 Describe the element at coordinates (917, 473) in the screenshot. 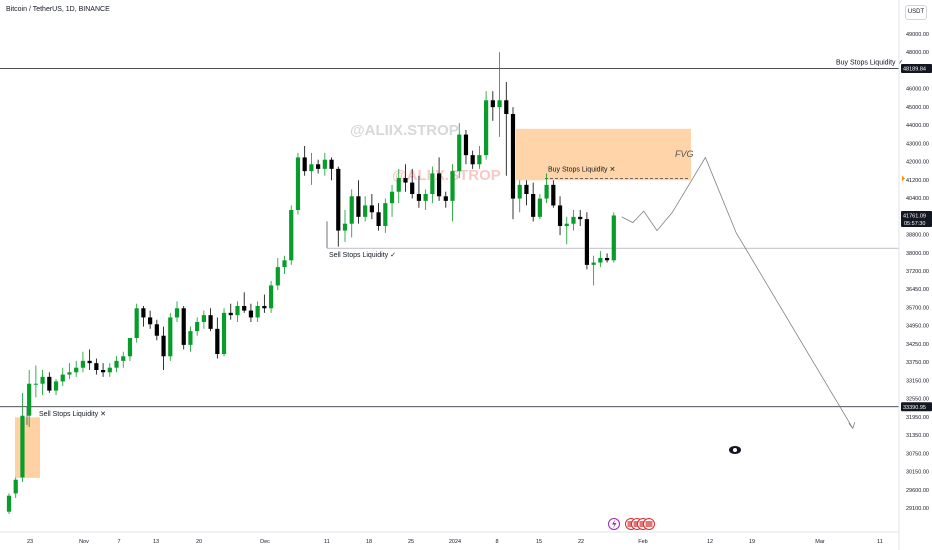

I see `price-tick-label: 30150.00` at that location.